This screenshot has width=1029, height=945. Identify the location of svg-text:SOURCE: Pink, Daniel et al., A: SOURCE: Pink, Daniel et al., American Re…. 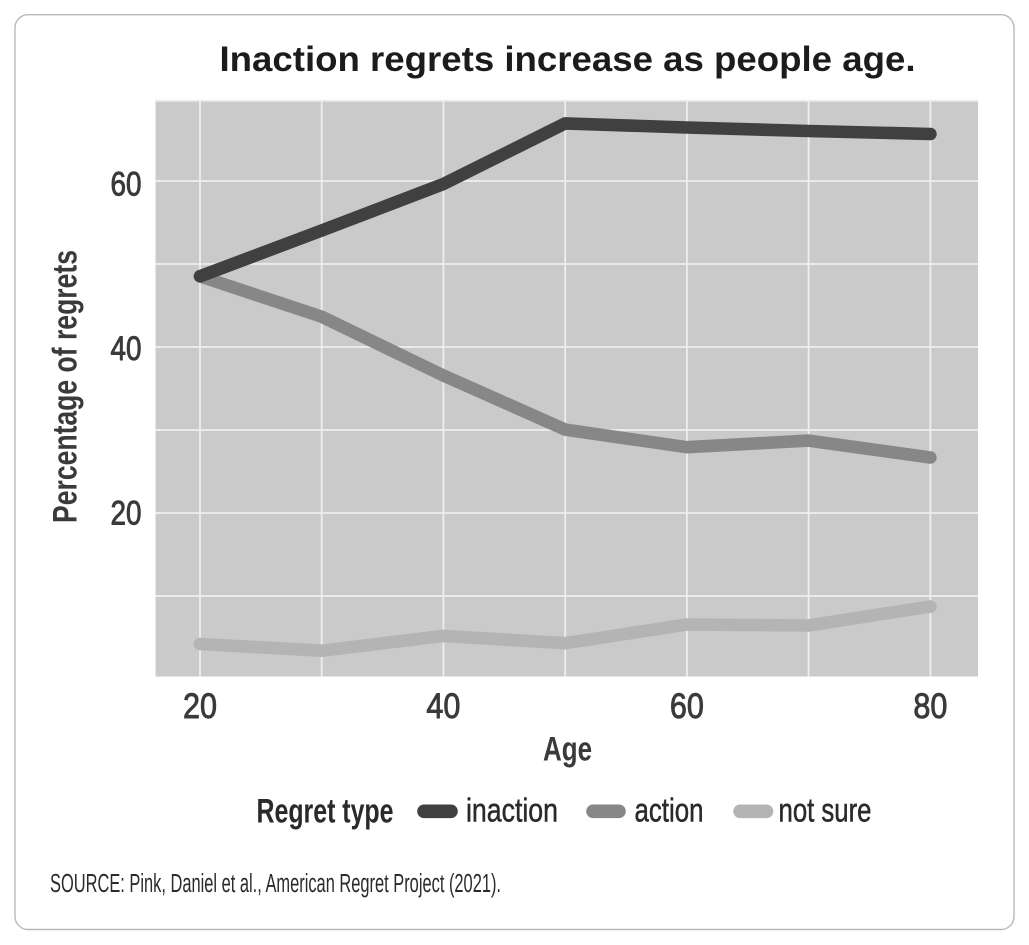
(275, 884).